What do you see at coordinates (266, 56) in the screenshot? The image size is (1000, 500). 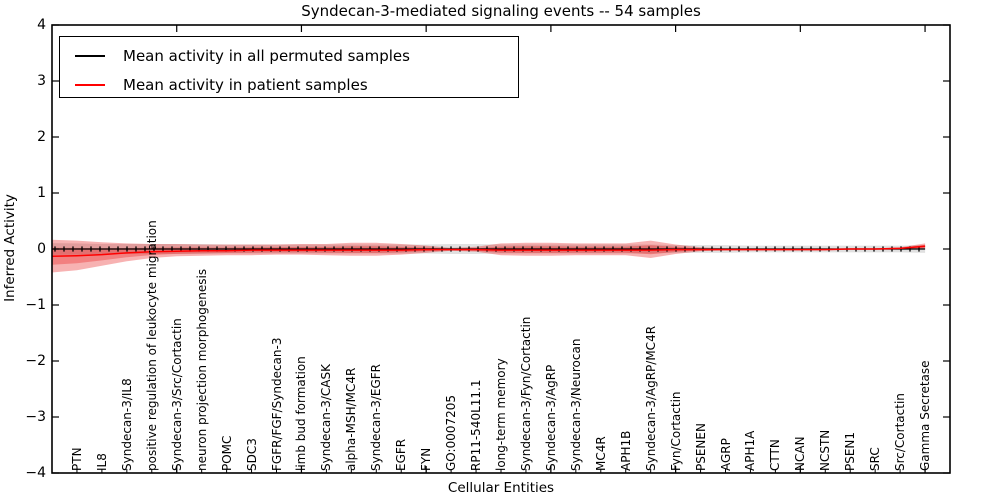 I see `legend-label: Mean activity in all permuted samples` at bounding box center [266, 56].